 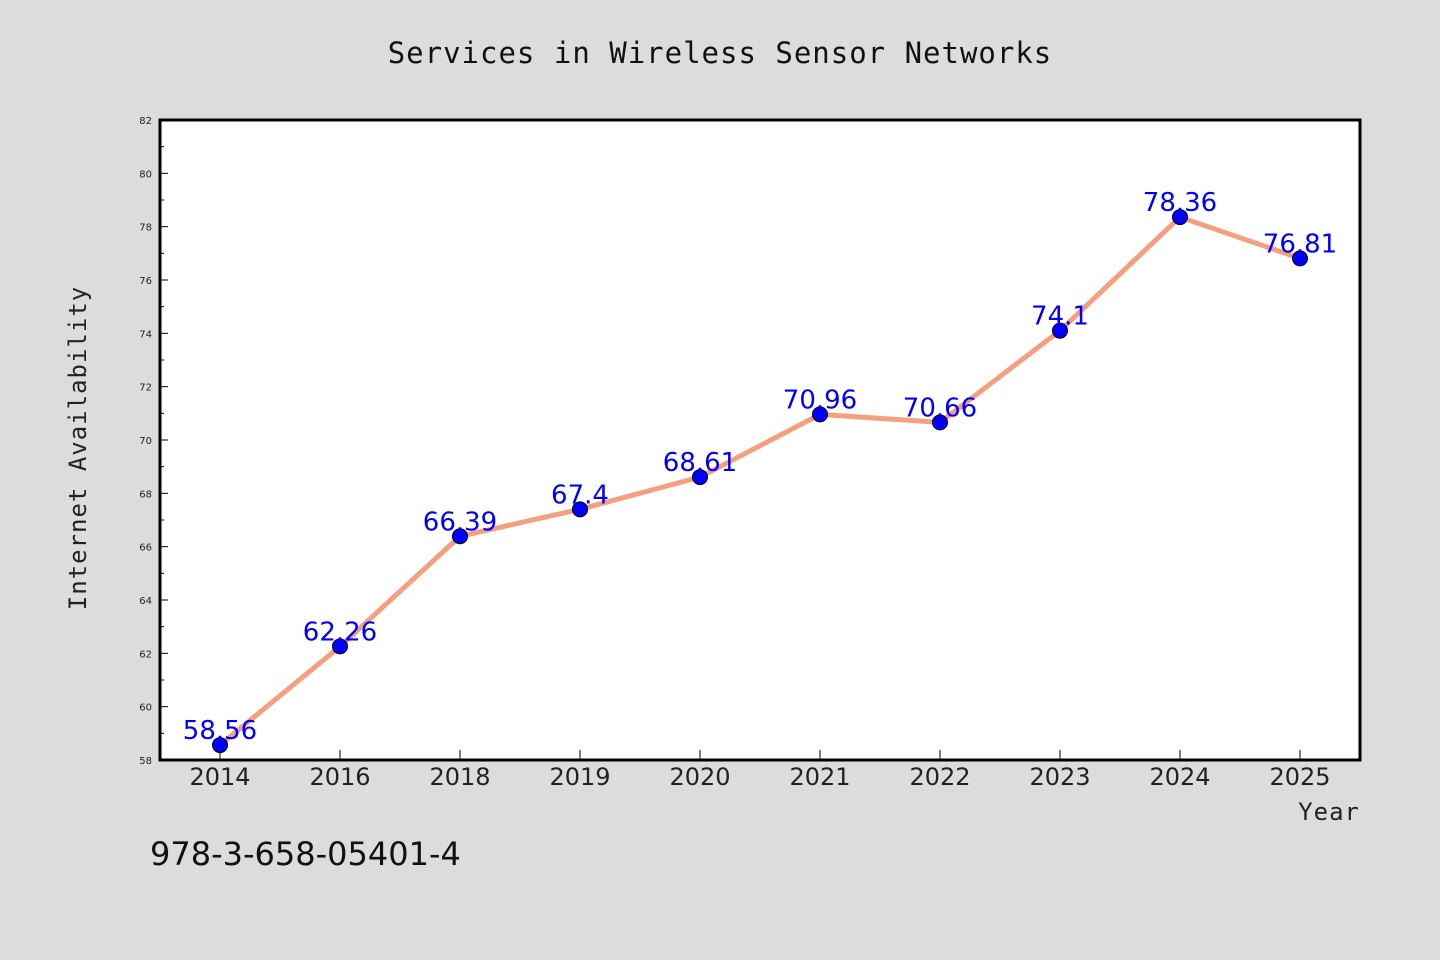 I want to click on data-label: 58.56, so click(x=220, y=731).